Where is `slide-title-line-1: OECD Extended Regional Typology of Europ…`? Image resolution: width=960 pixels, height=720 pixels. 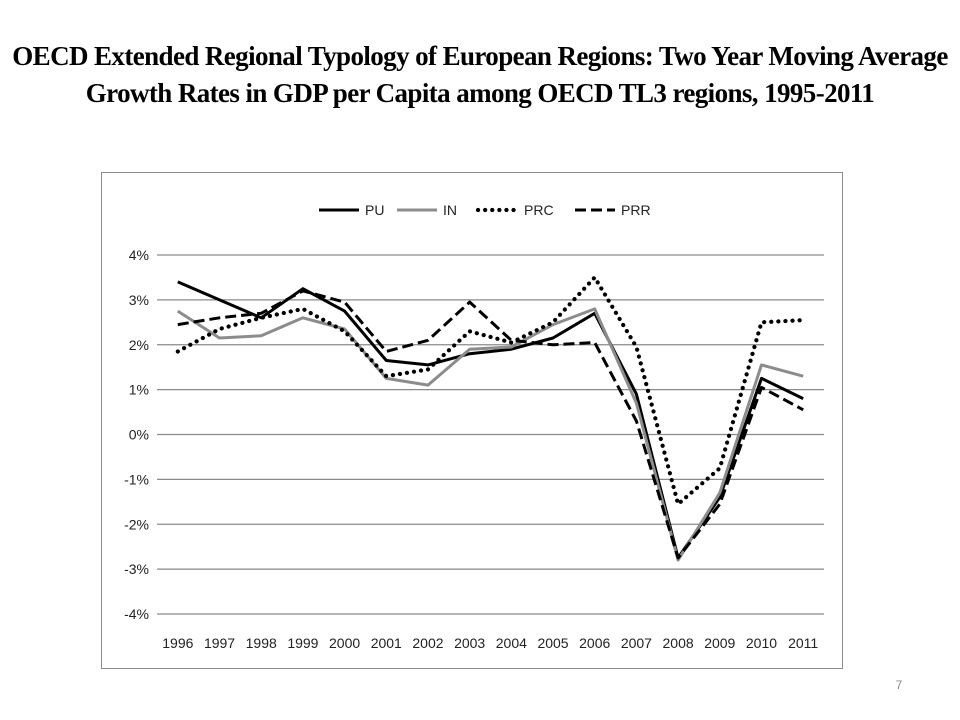 slide-title-line-1: OECD Extended Regional Typology of Europ… is located at coordinates (480, 56).